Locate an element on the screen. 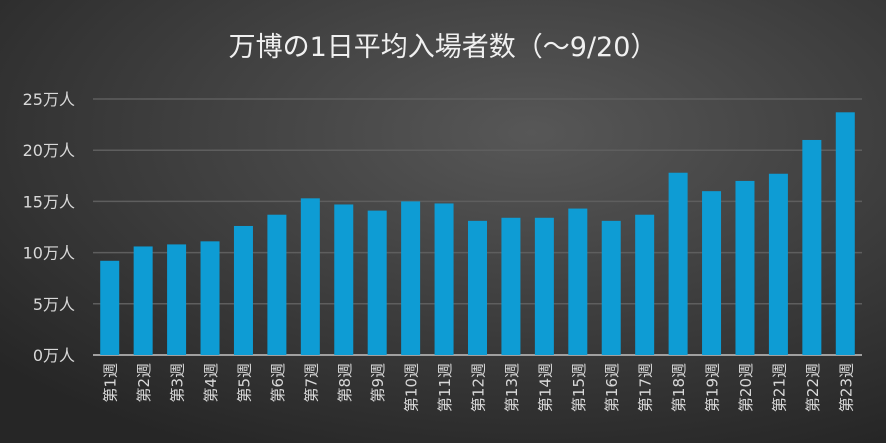  y-tick-label: 25万人 is located at coordinates (49, 99).